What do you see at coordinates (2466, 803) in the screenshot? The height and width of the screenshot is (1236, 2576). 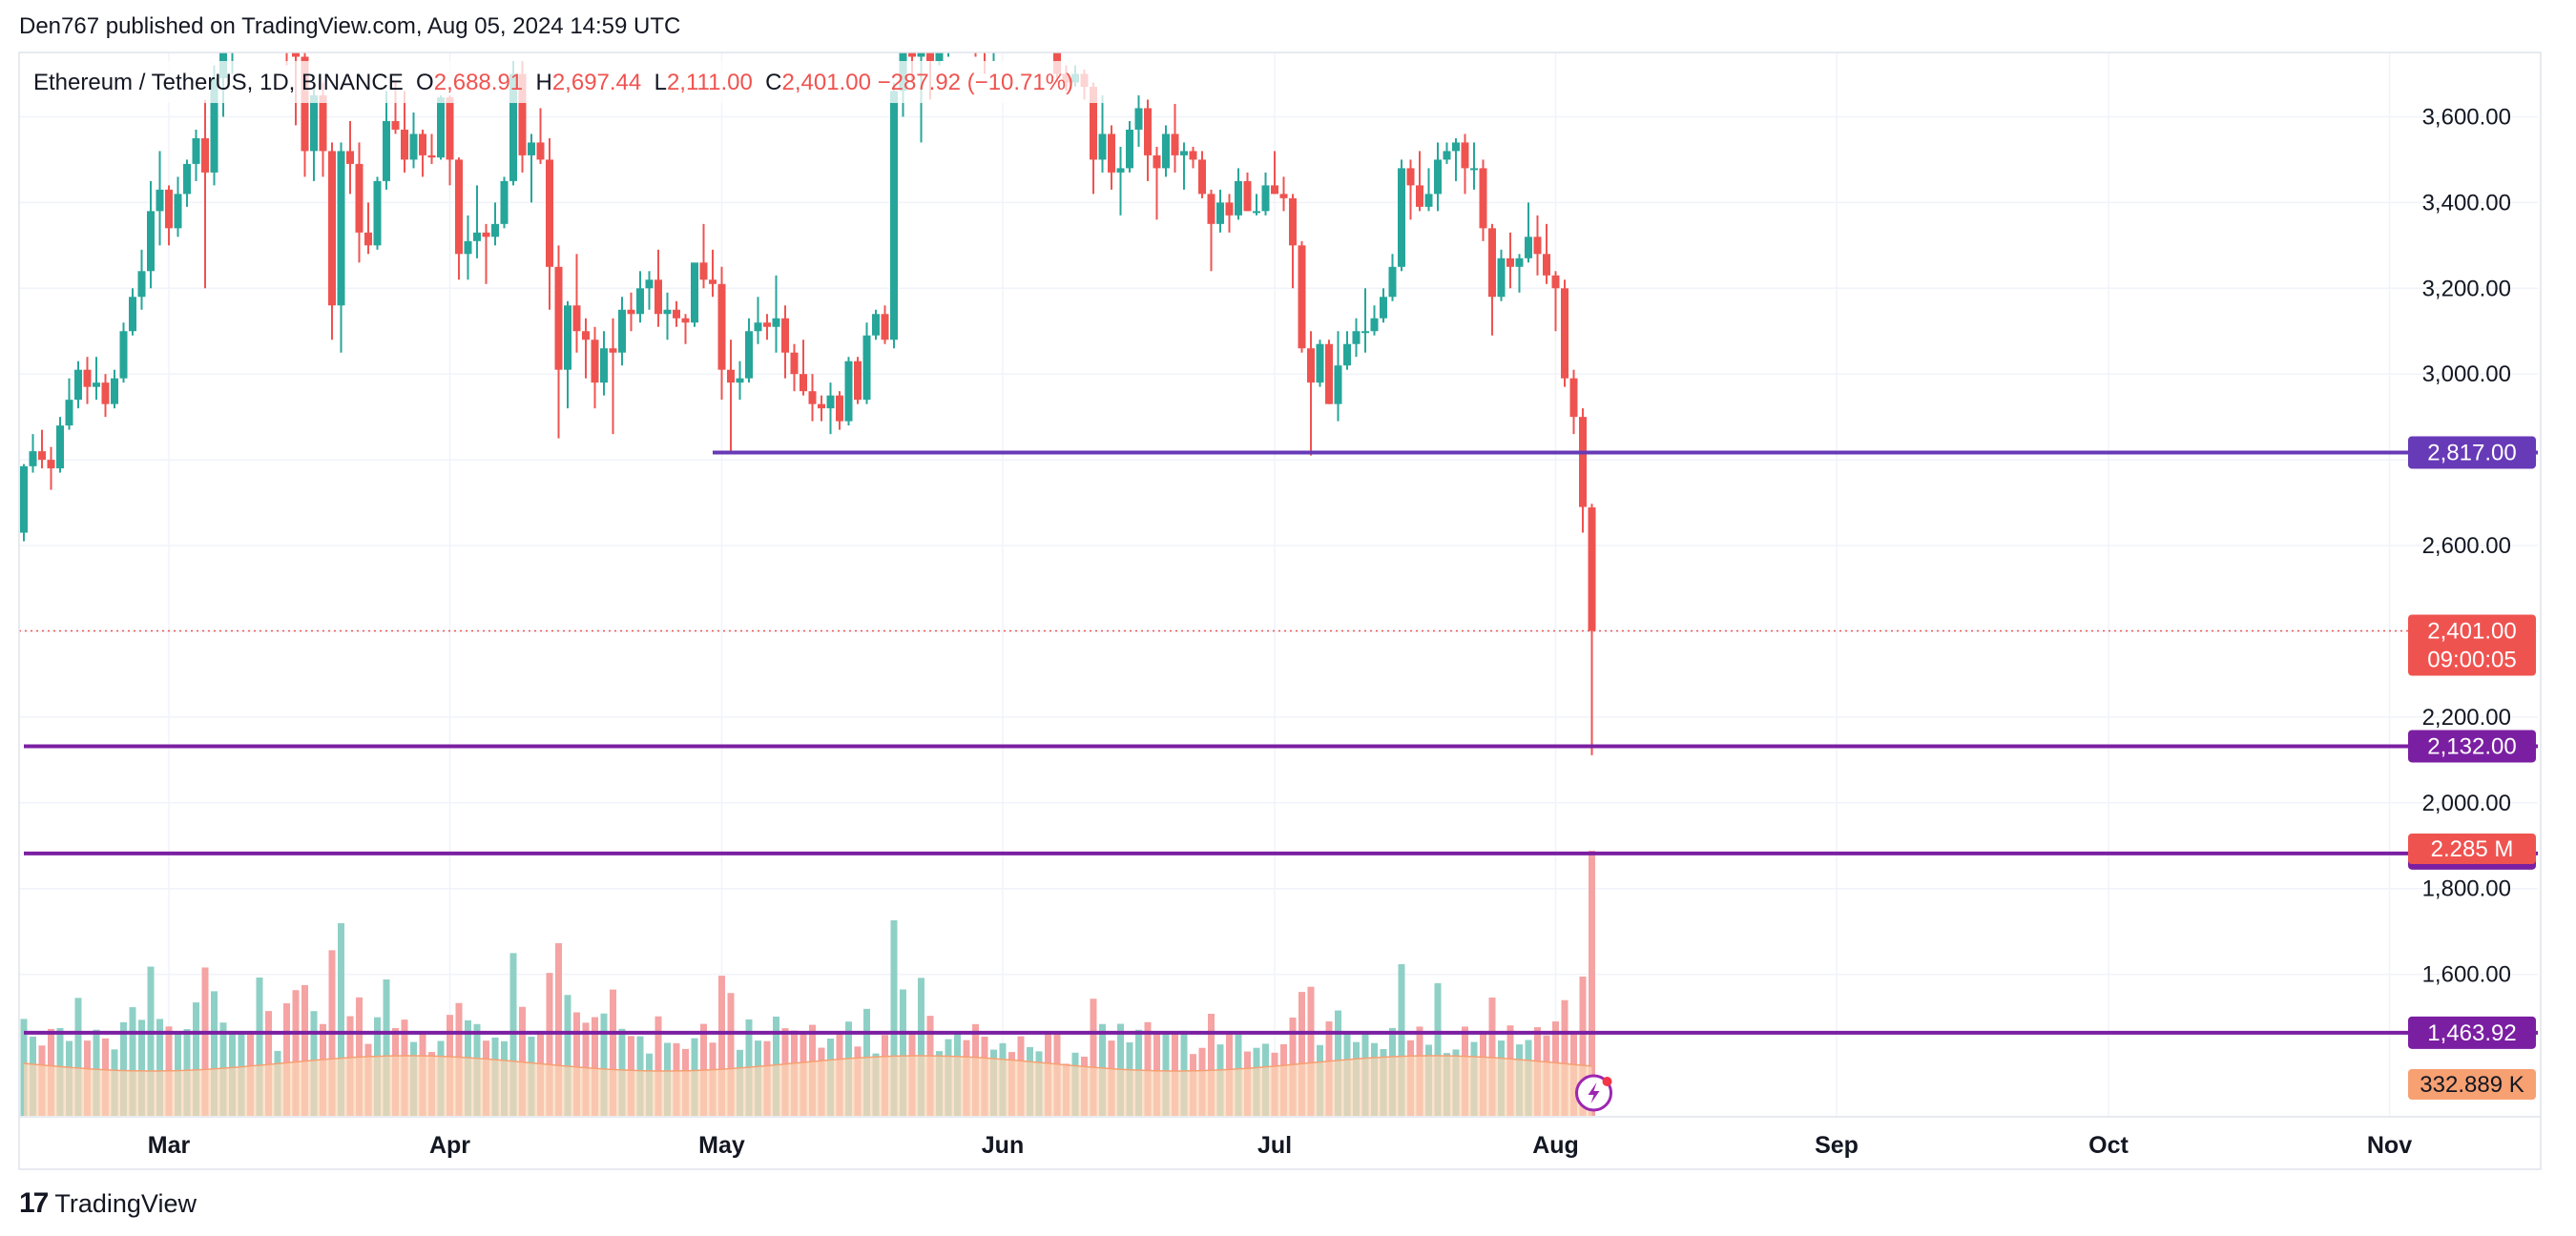 I see `price-tick-label: 2,000.00` at bounding box center [2466, 803].